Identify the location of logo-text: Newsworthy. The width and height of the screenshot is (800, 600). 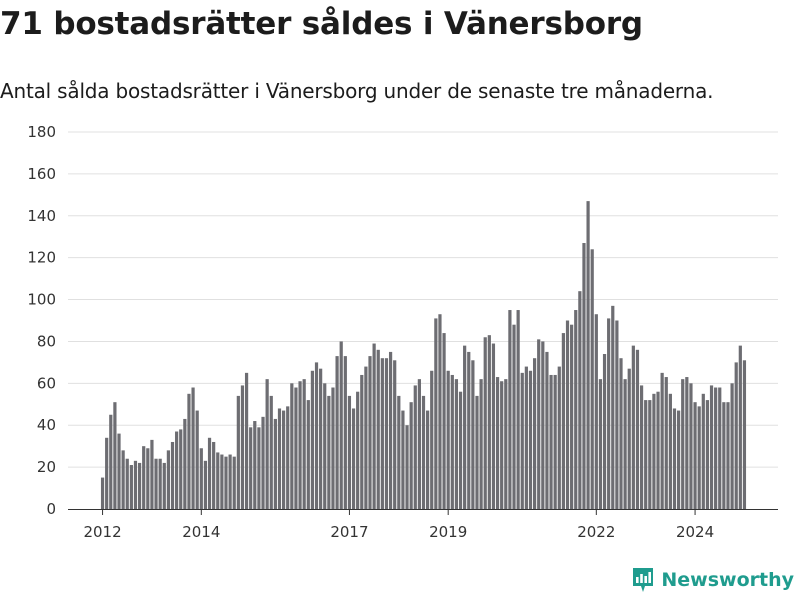
(727, 580).